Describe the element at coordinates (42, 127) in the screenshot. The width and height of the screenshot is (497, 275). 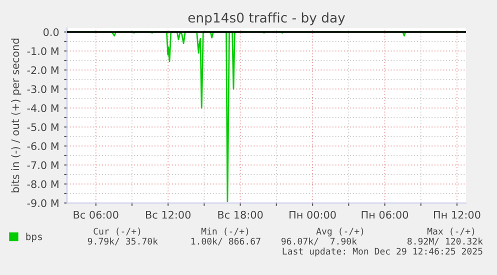
I see `y-tick-label: -5.0 M` at that location.